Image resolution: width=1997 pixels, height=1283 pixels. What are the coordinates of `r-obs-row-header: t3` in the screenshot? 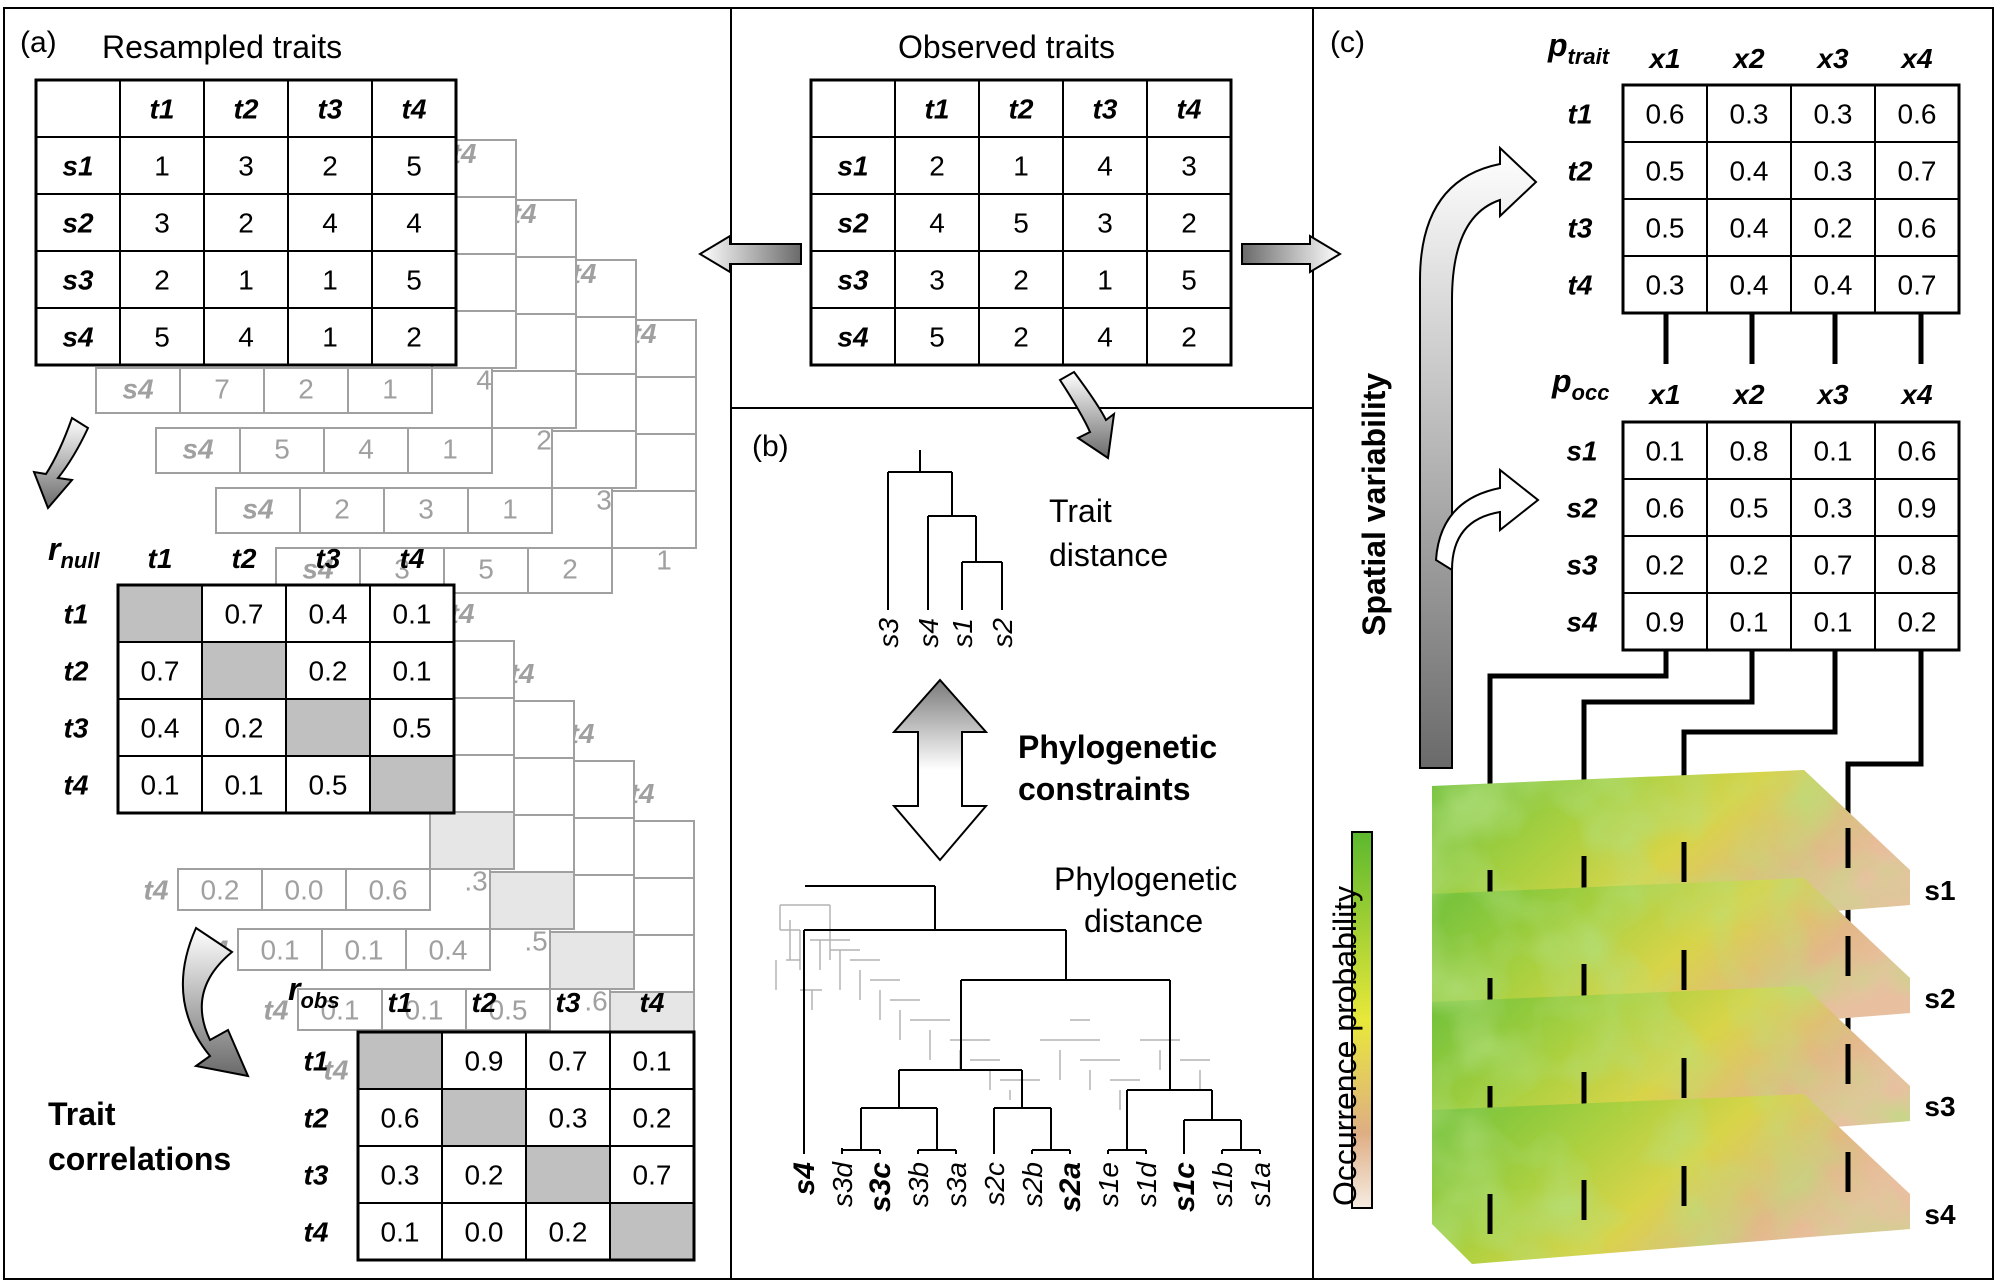 It's located at (316, 1175).